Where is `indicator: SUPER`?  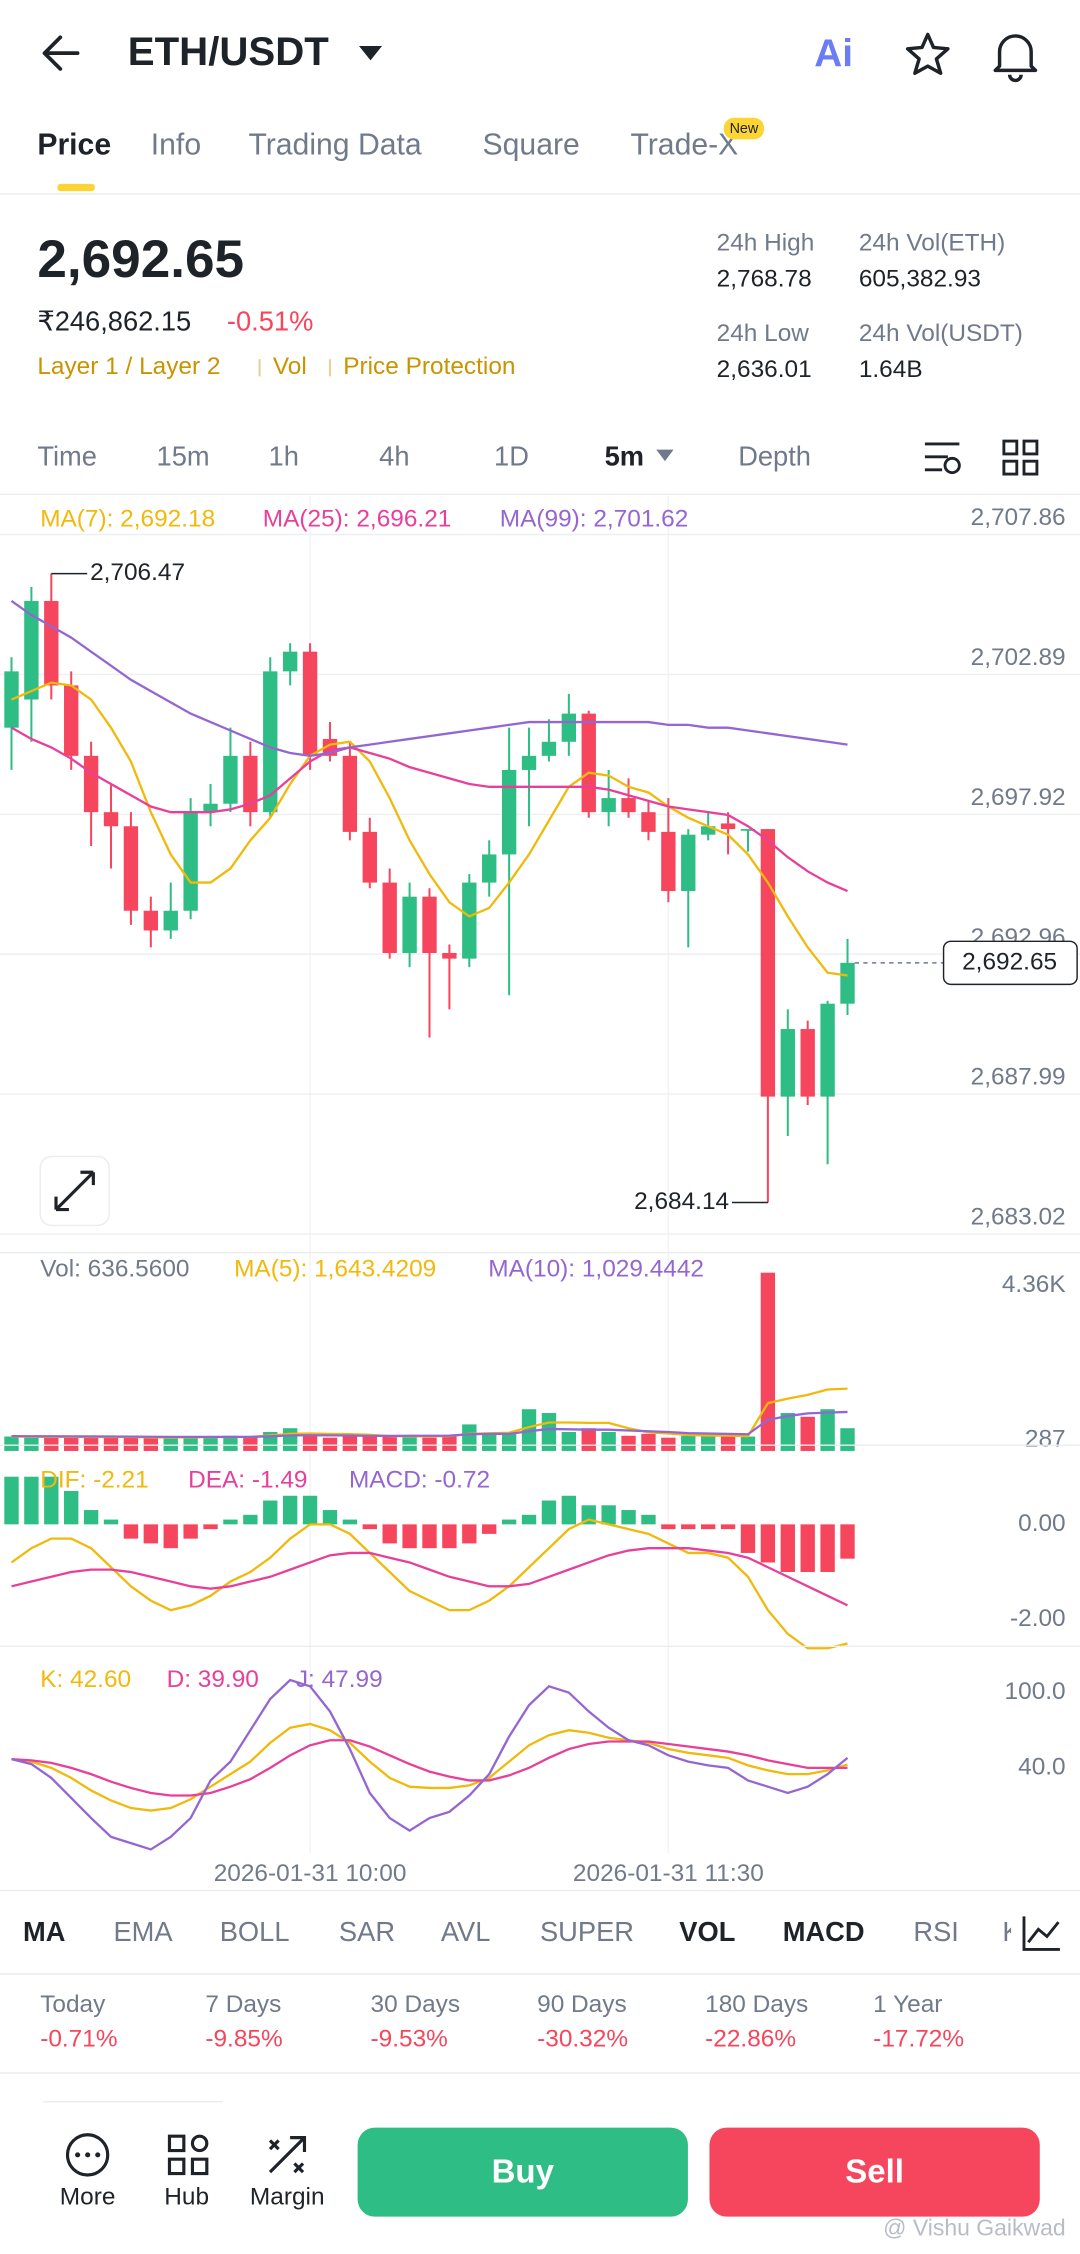
indicator: SUPER is located at coordinates (587, 1931).